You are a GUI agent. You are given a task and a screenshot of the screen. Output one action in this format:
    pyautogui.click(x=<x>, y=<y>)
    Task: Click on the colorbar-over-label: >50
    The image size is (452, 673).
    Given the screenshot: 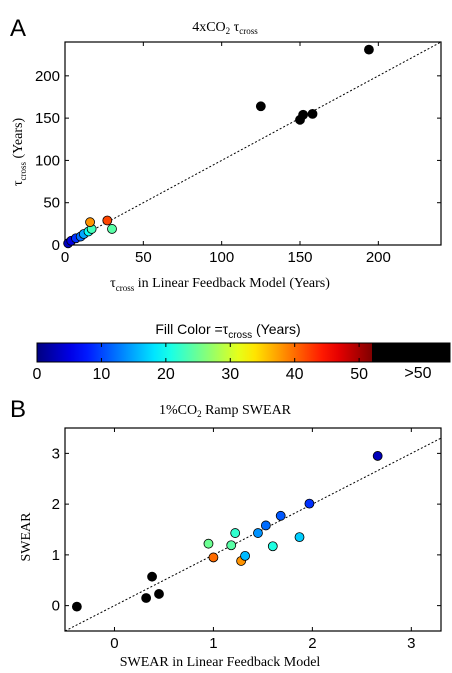 What is the action you would take?
    pyautogui.click(x=417, y=373)
    